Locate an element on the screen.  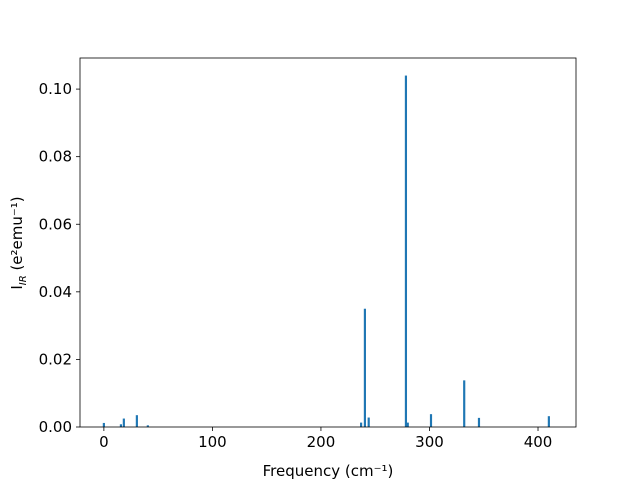
x-axis-label: Frequency (cm⁻¹) is located at coordinates (328, 471).